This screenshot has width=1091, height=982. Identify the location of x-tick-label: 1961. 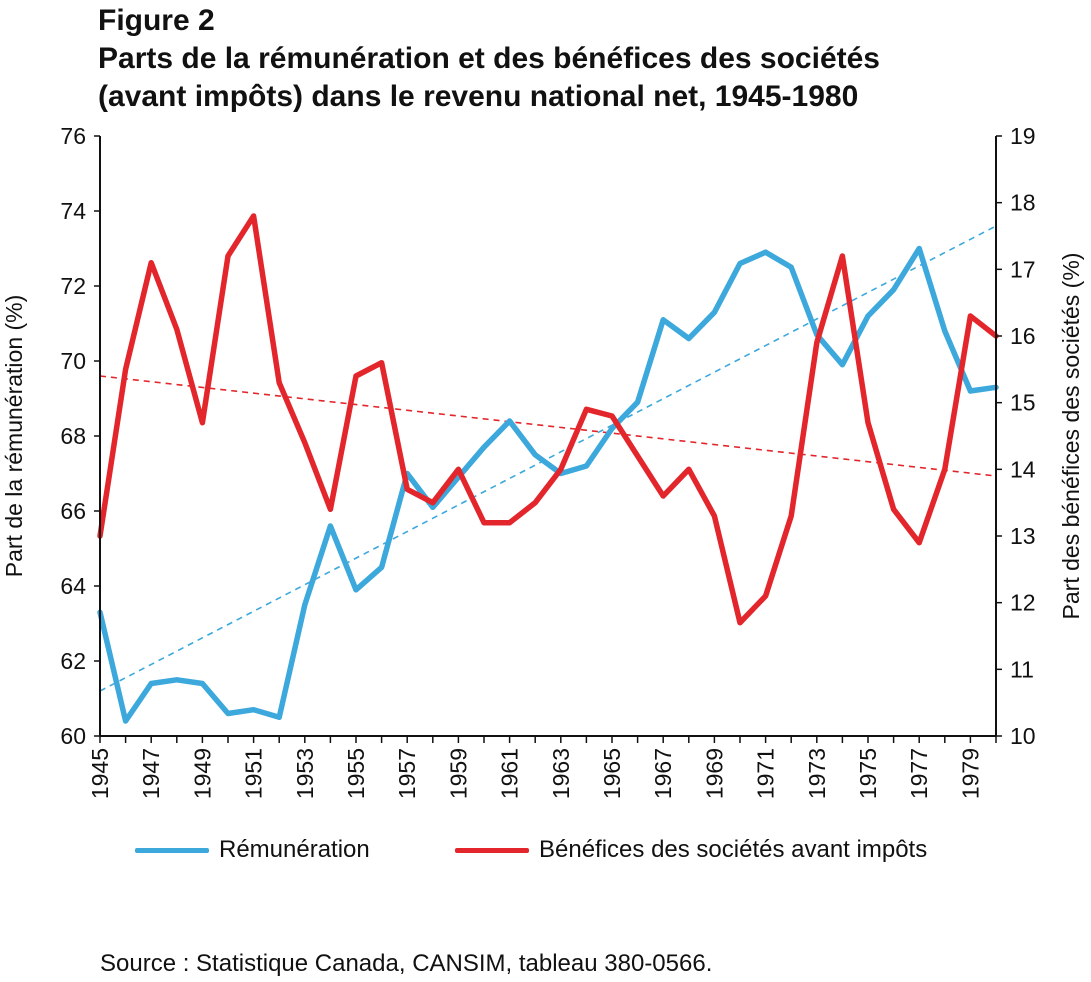
(510, 773).